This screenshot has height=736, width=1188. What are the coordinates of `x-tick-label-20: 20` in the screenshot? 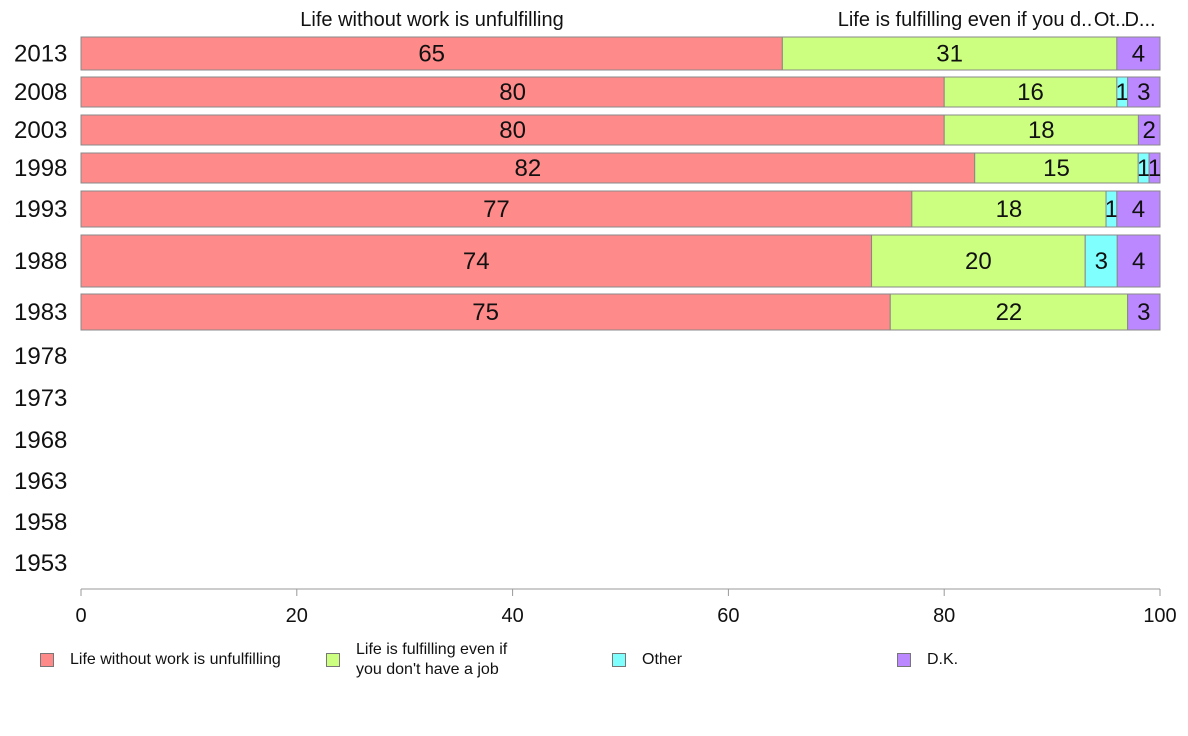 It's located at (297, 616).